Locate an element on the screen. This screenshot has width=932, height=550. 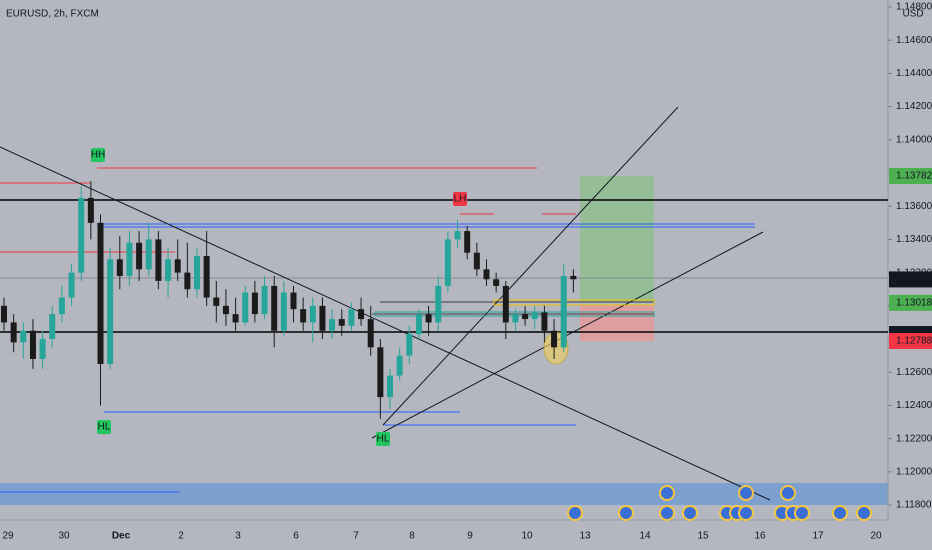
y-tick-label: 1.14400 is located at coordinates (914, 73).